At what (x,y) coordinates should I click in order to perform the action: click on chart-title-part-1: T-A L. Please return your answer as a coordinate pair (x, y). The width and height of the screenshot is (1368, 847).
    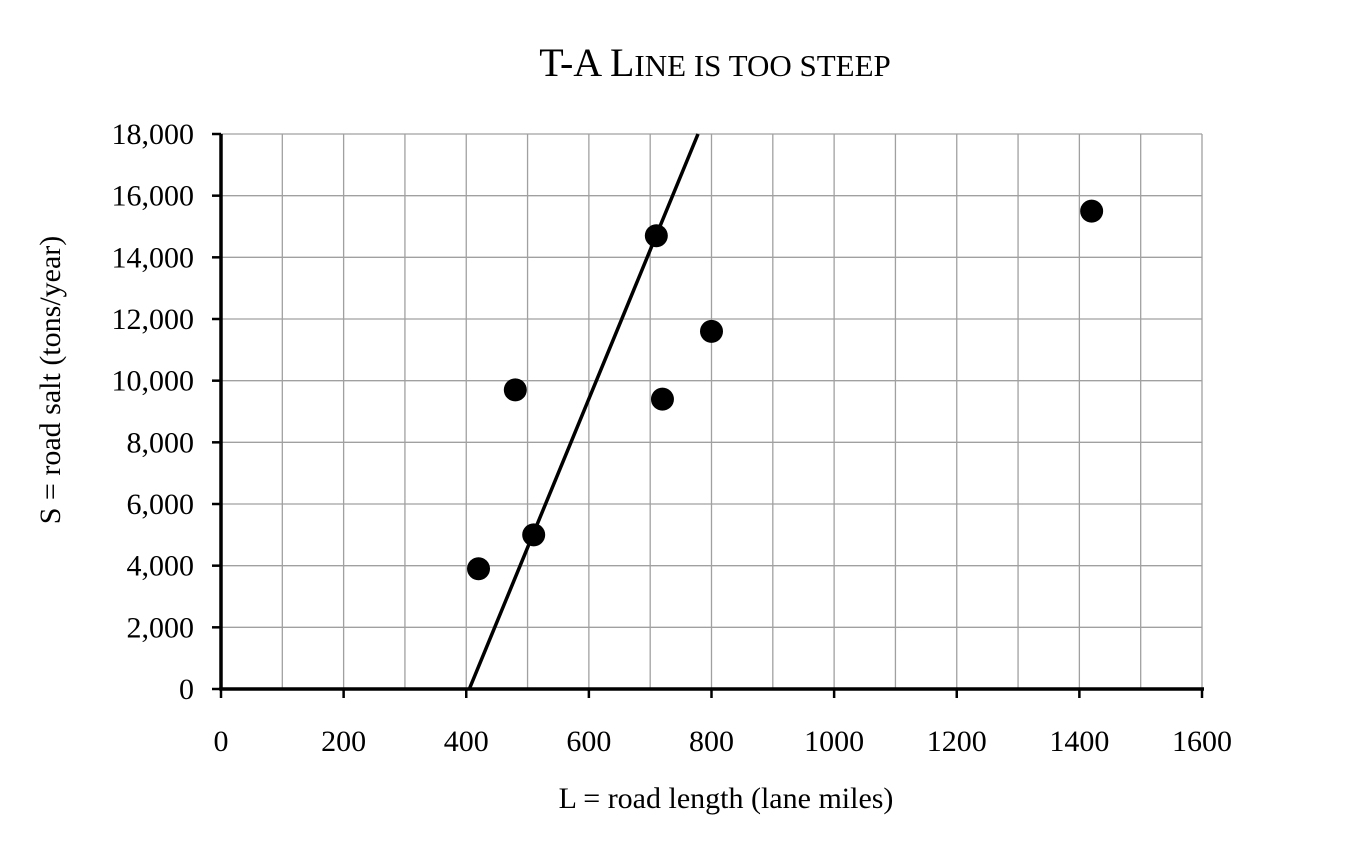
    Looking at the image, I should click on (586, 62).